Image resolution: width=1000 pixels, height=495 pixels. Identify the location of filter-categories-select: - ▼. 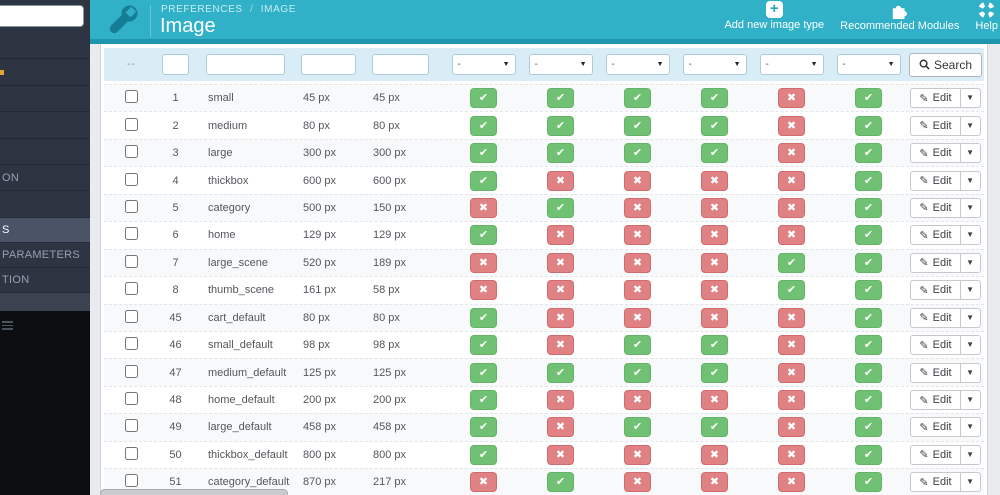
(560, 64).